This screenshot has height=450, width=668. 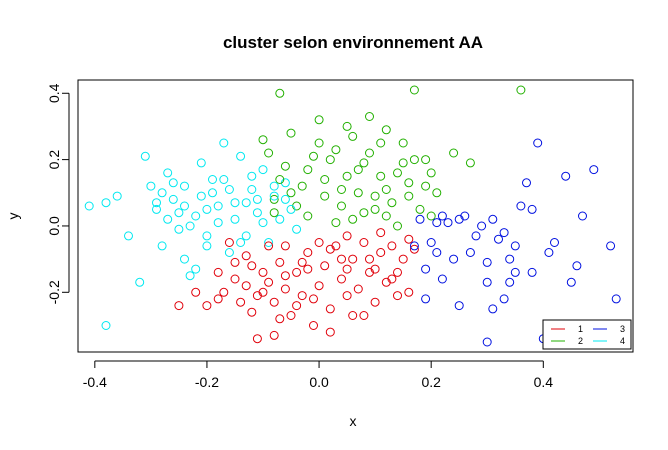 I want to click on x-tick-label: 0.4, so click(x=544, y=382).